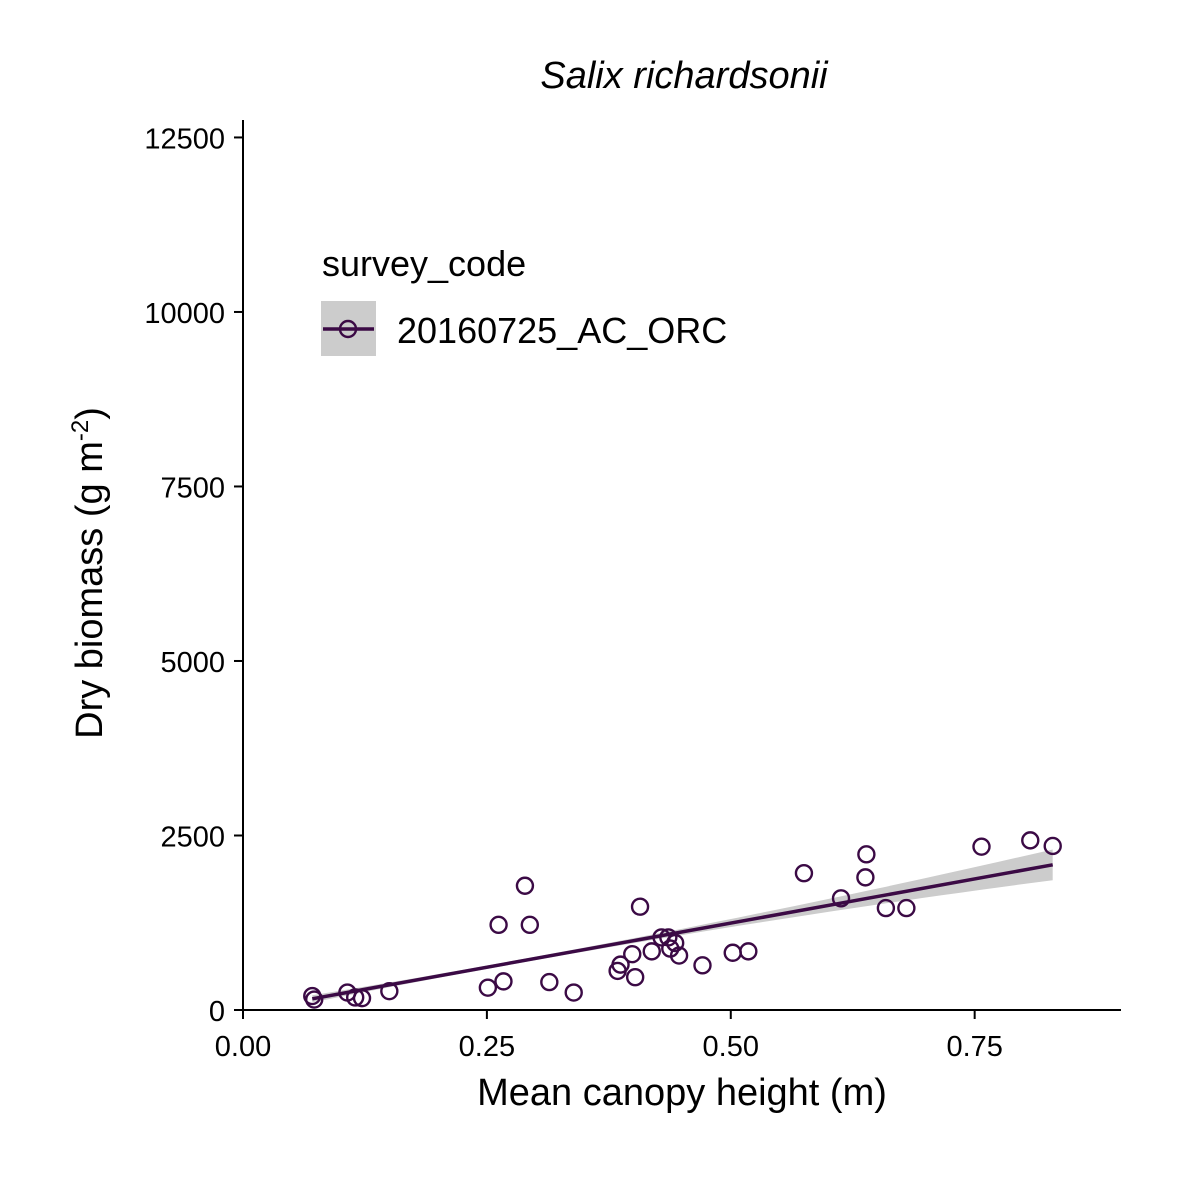 Image resolution: width=1181 pixels, height=1181 pixels. I want to click on x-tick-label: 0.25, so click(487, 1047).